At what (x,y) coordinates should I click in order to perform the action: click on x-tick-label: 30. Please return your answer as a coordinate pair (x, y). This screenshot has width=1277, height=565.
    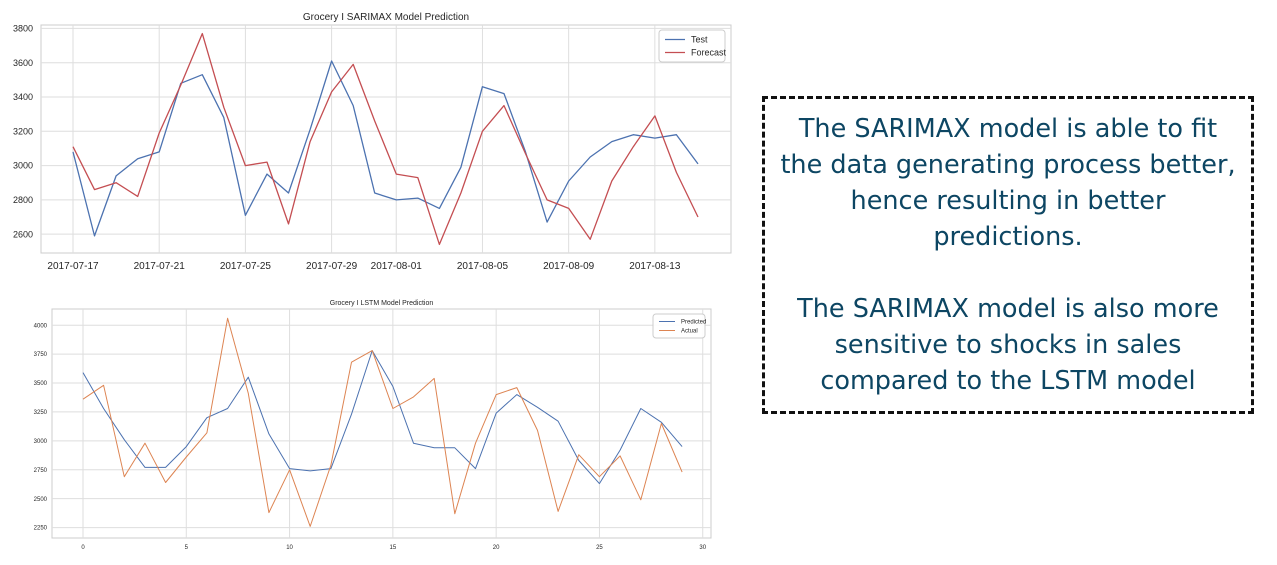
    Looking at the image, I should click on (702, 548).